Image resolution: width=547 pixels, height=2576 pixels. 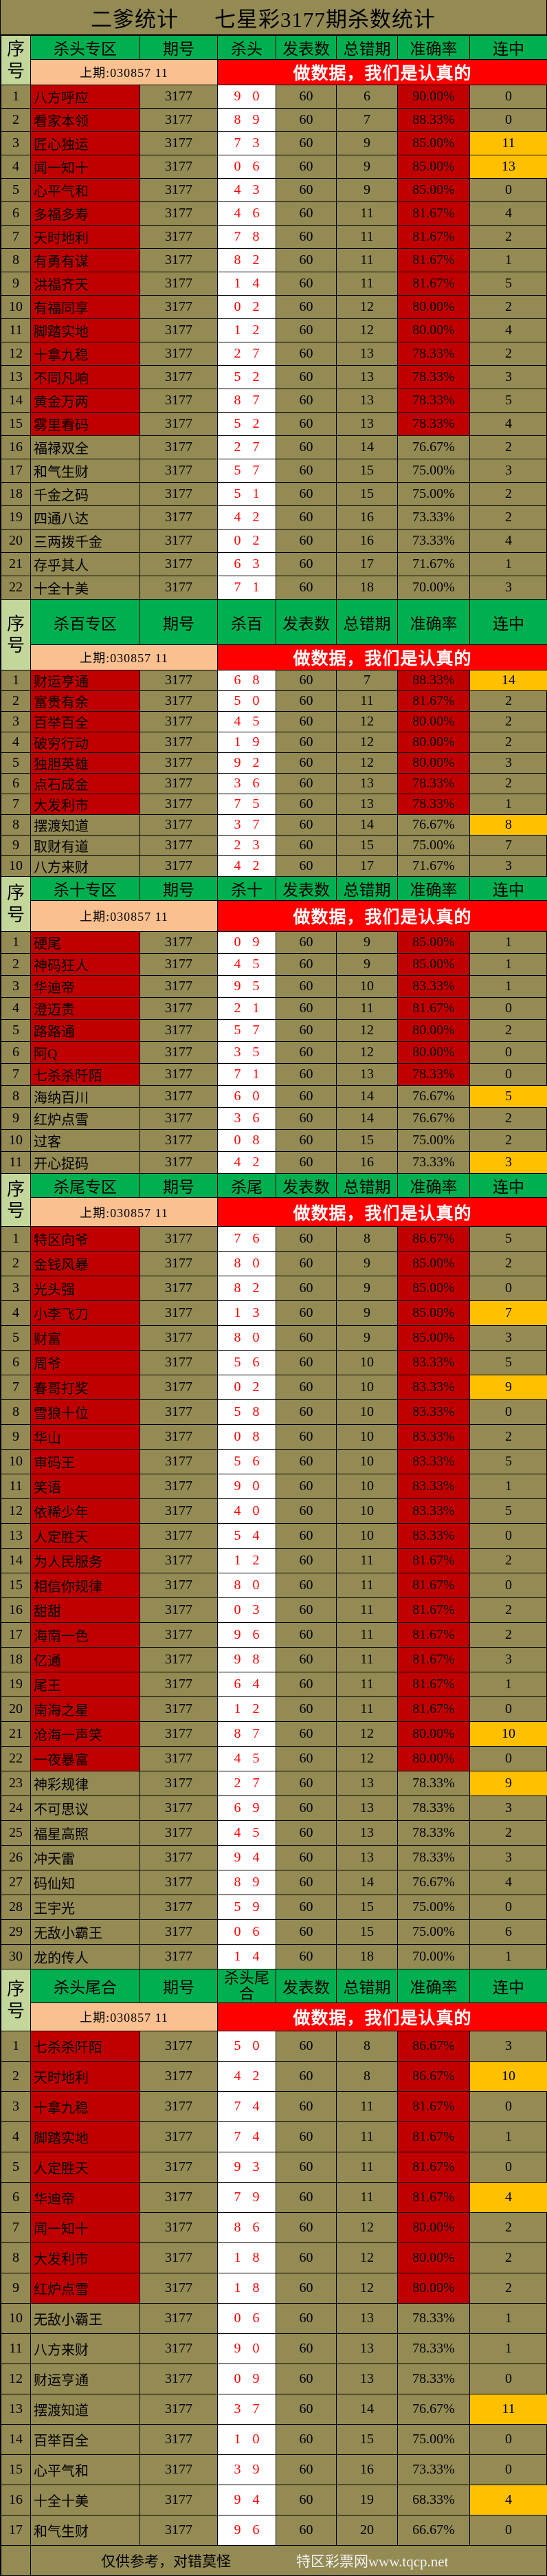 I want to click on previous-draw: 上期:030857 11, so click(x=124, y=916).